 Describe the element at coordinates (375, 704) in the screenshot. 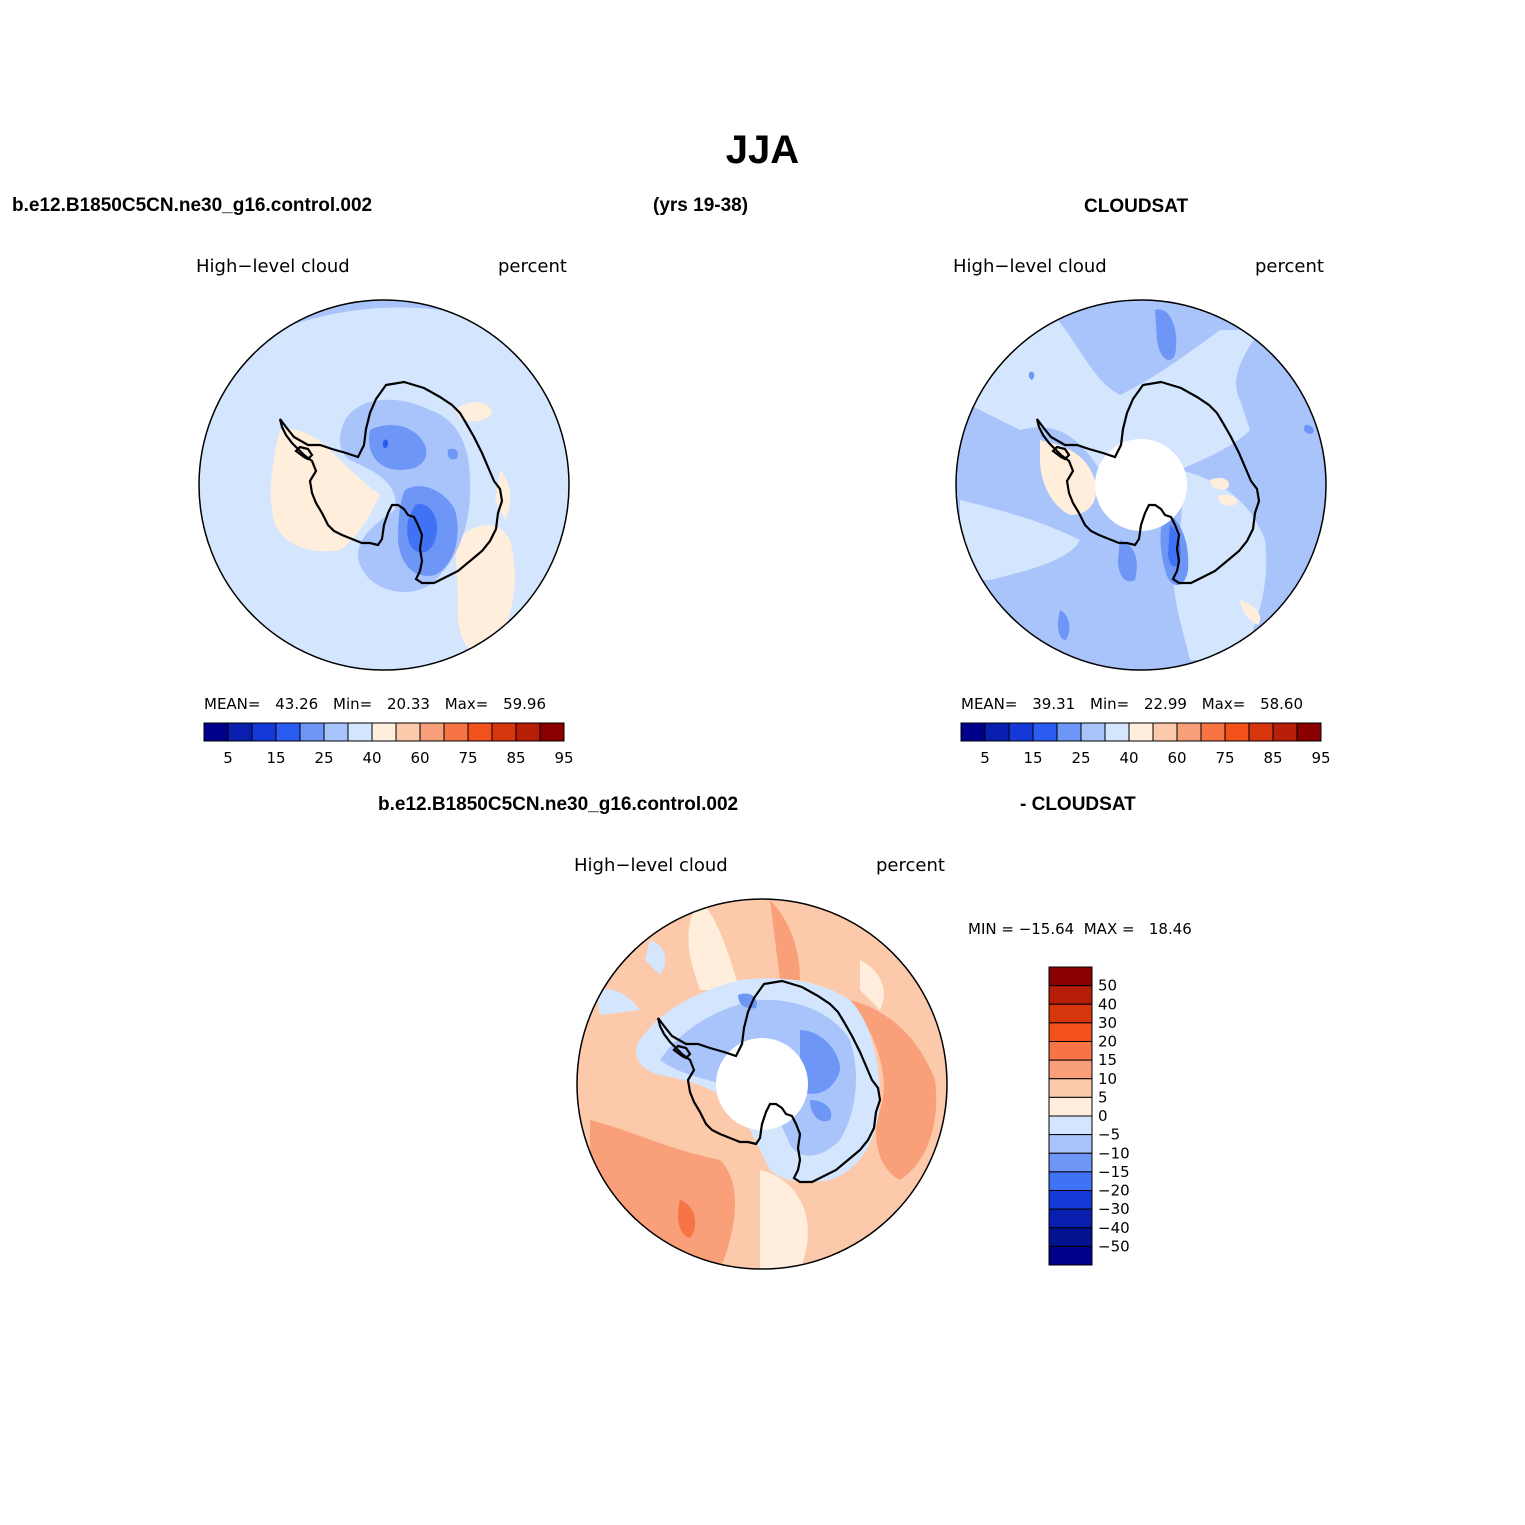

I see `panel1-stats: MEAN= 43.26 Min= 20.33 Max= 59.96` at that location.